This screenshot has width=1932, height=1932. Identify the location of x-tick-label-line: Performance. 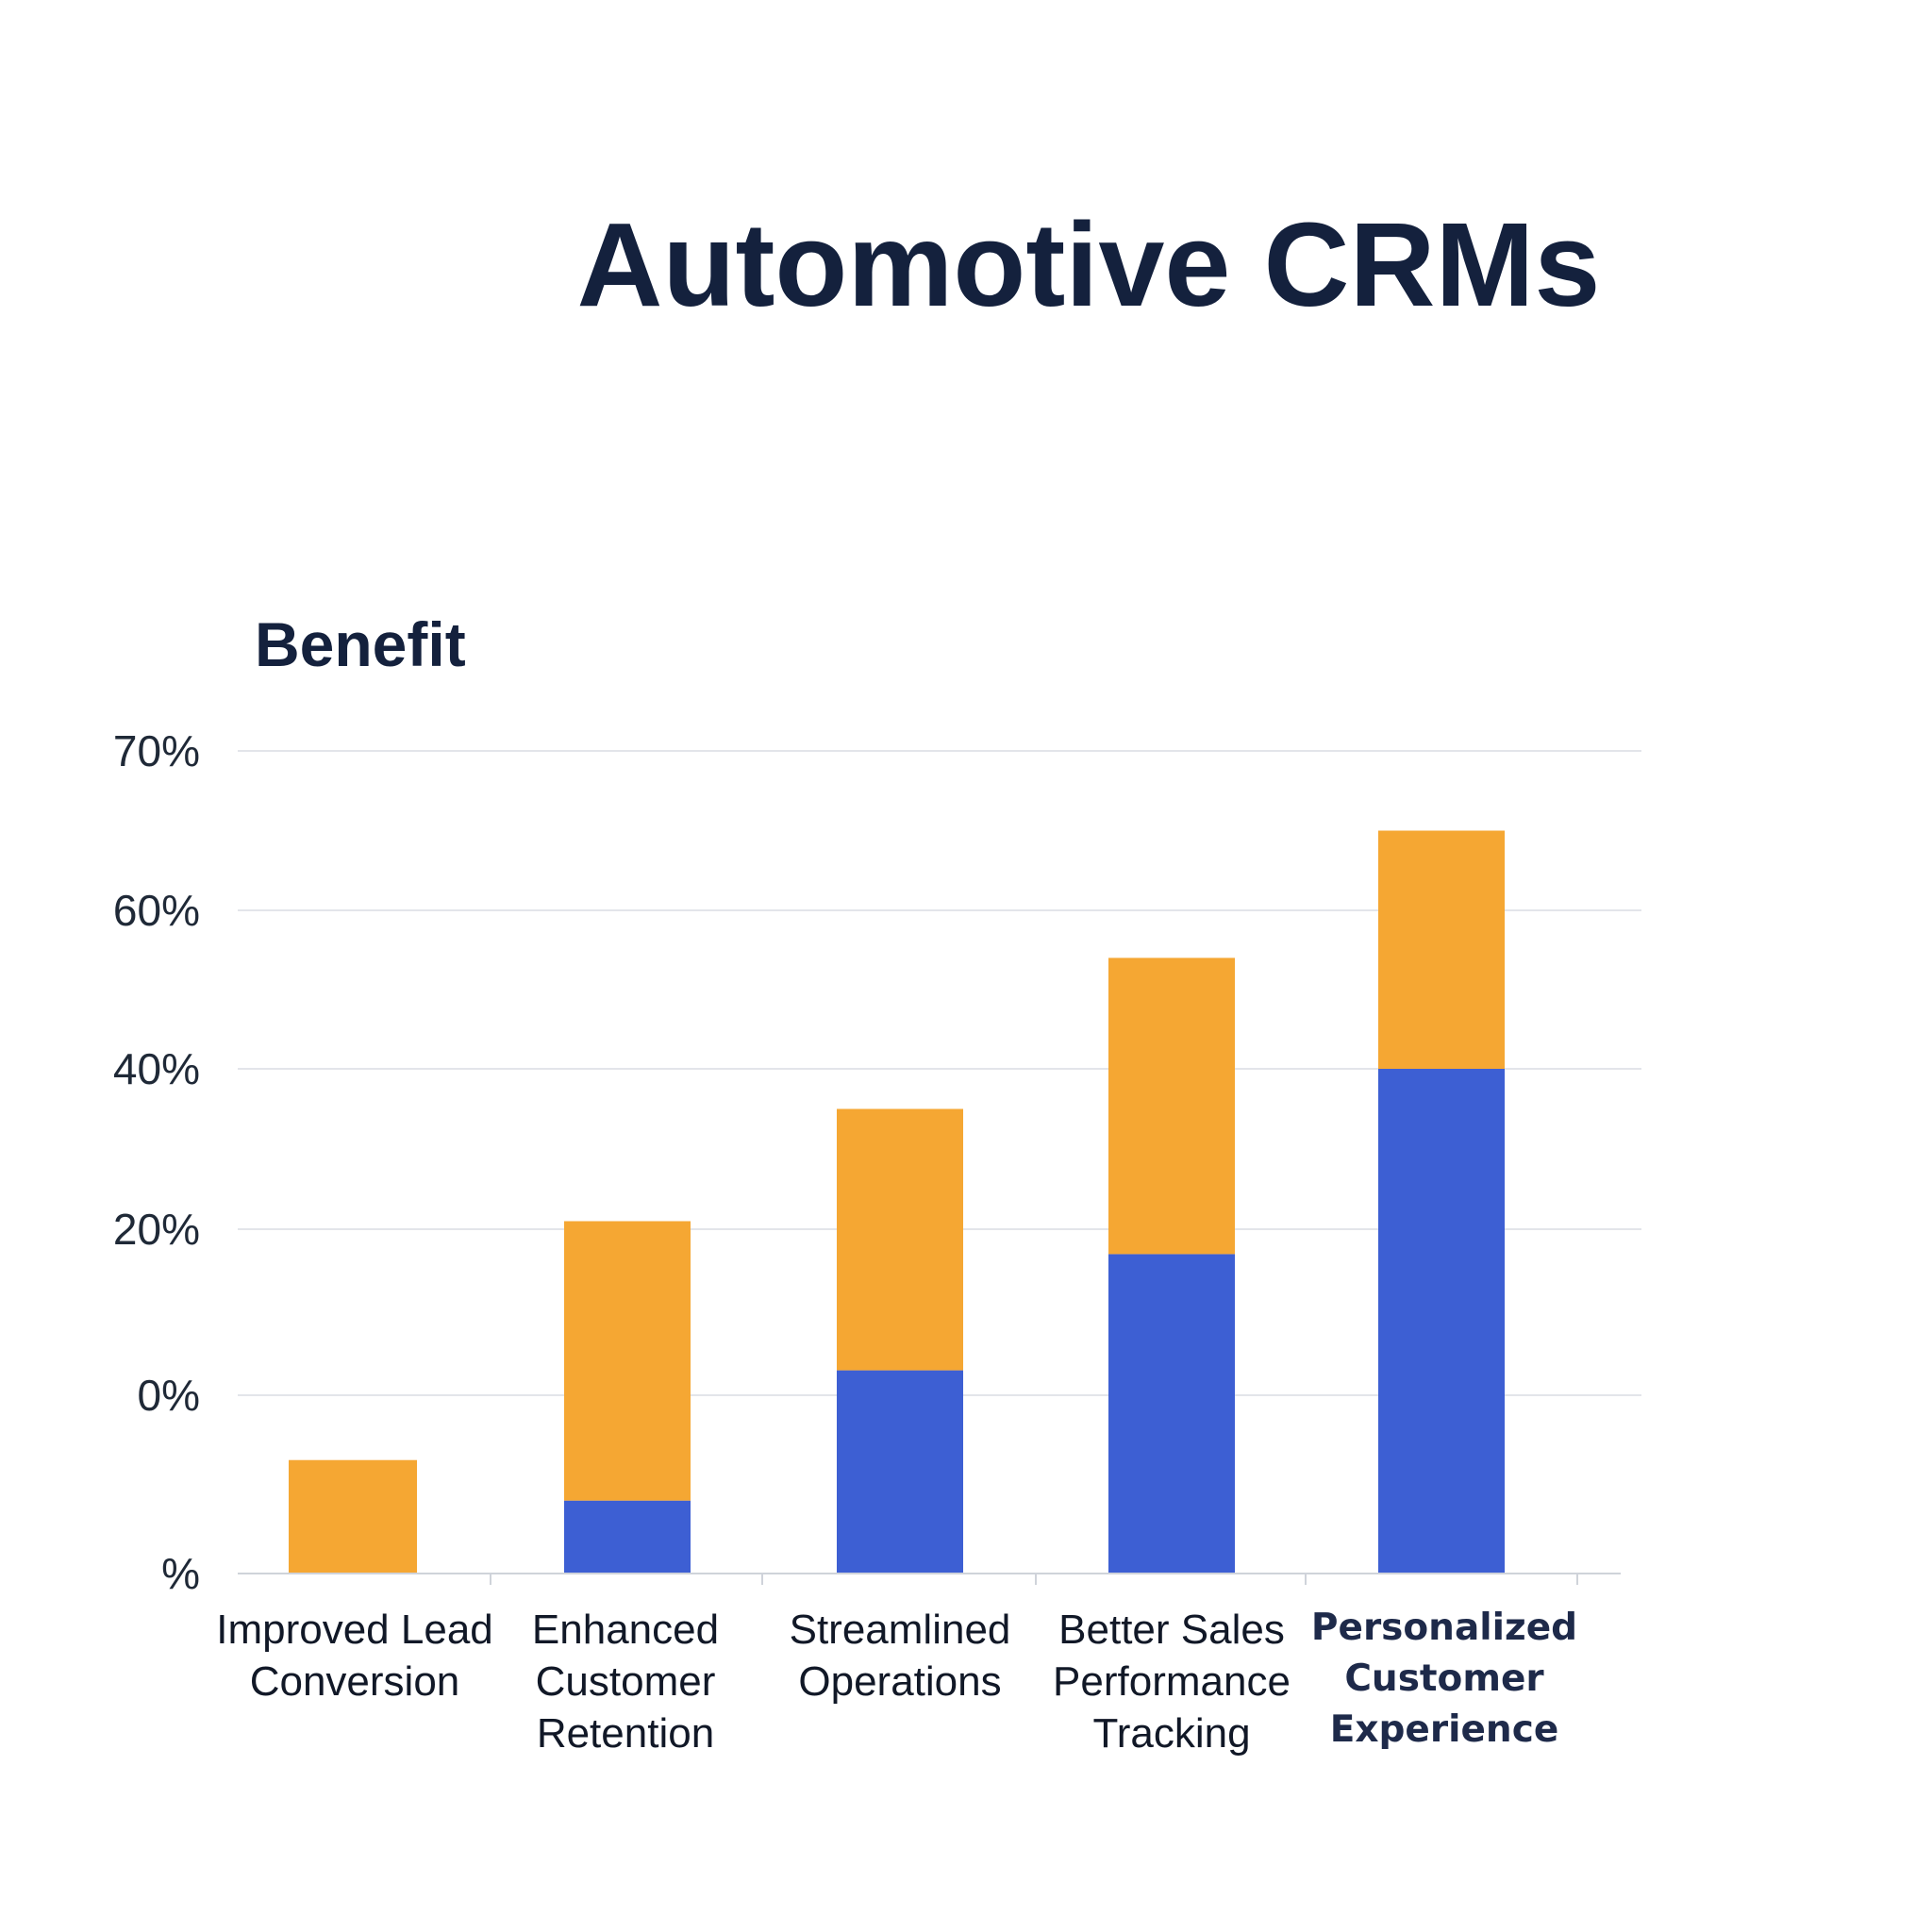
(1172, 1682).